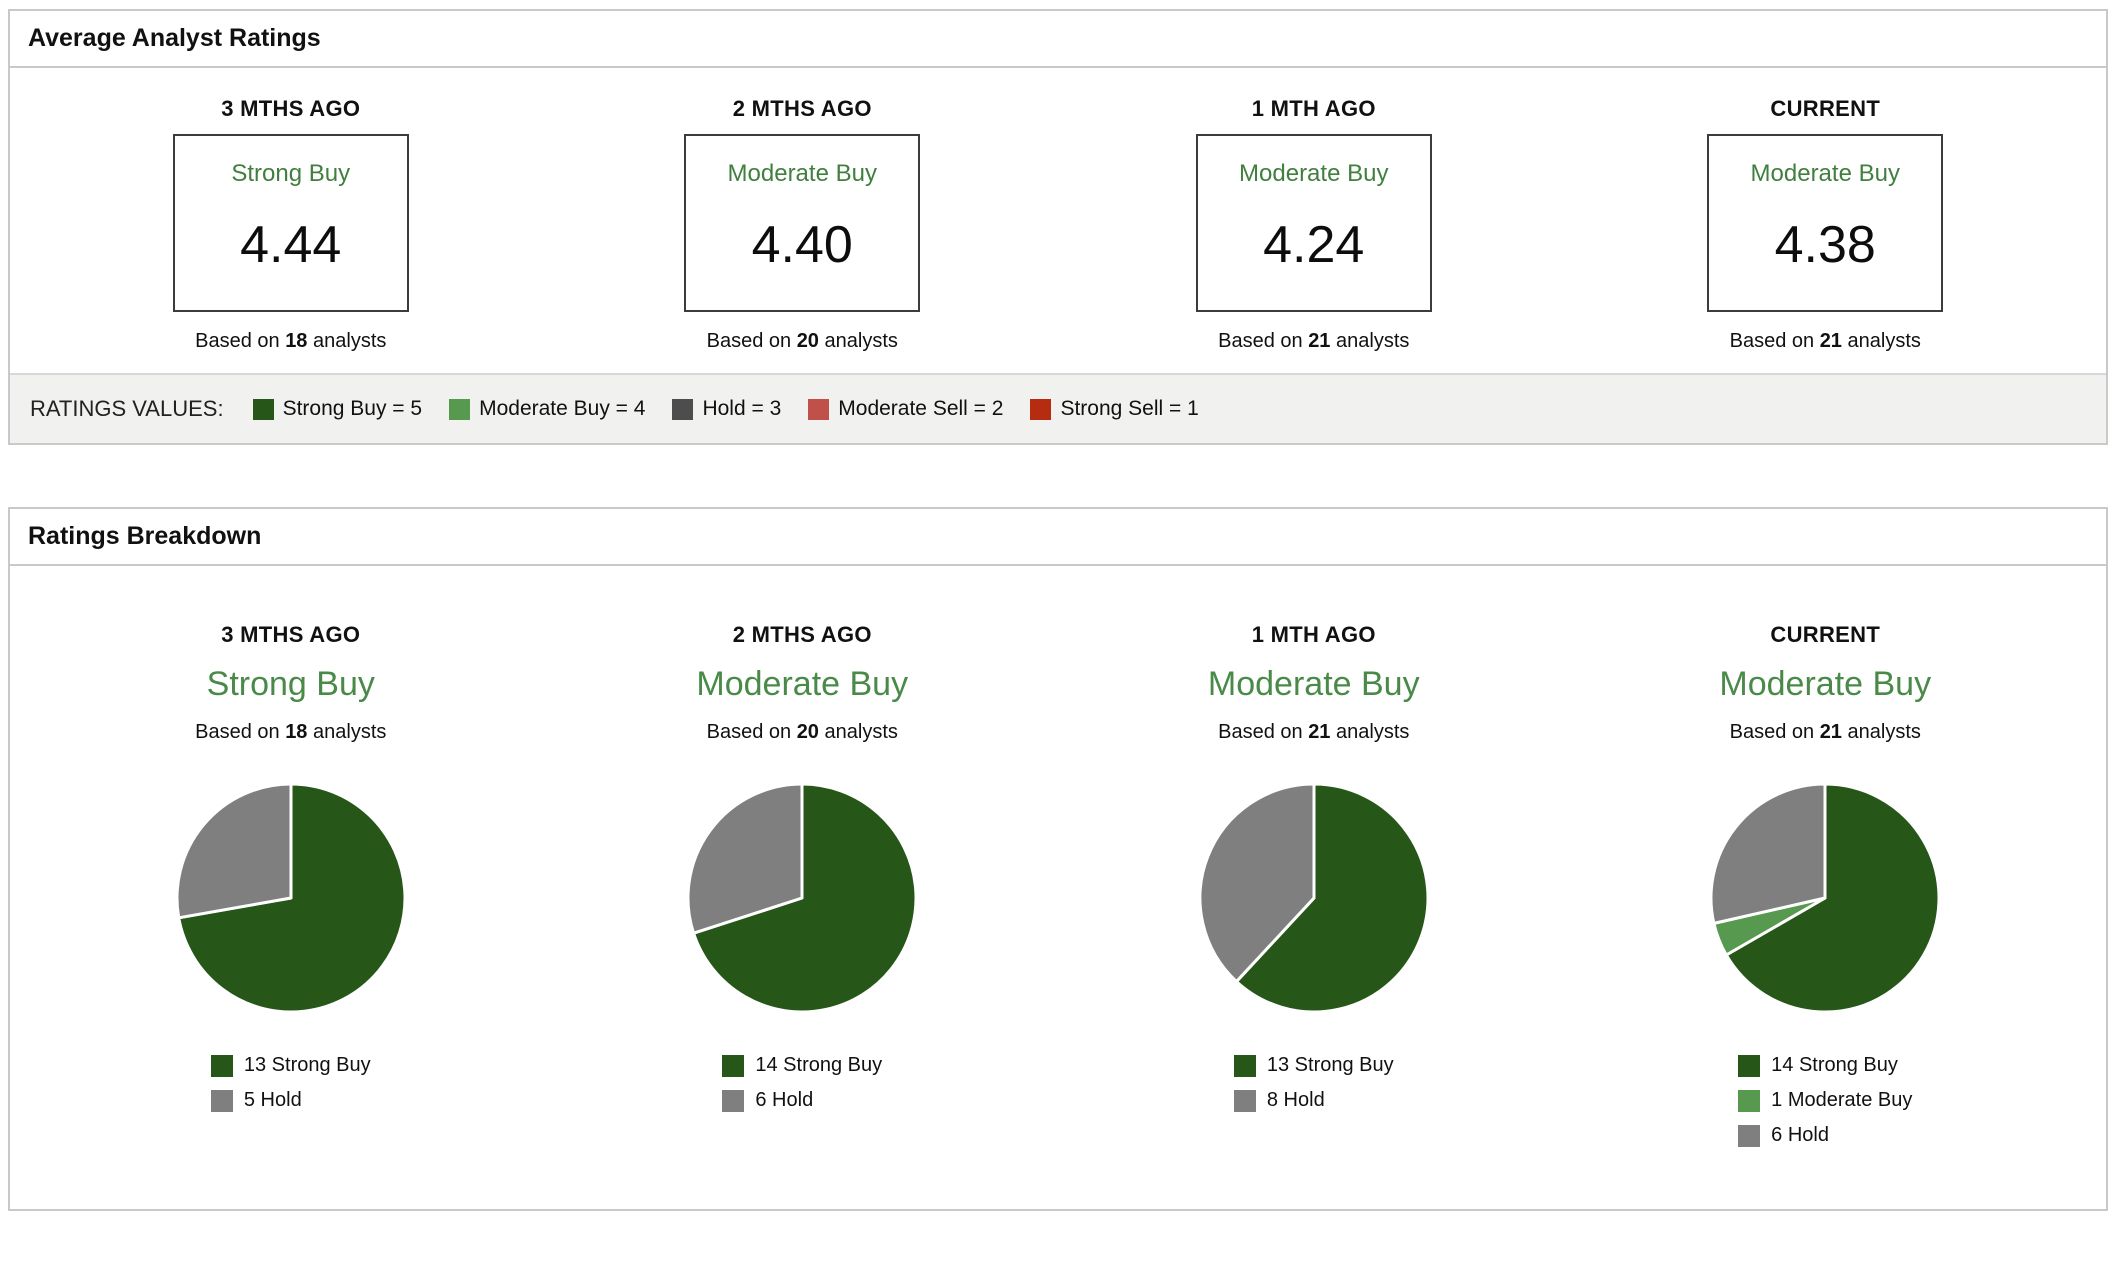 This screenshot has width=2116, height=1282. What do you see at coordinates (802, 634) in the screenshot?
I see `period-label: 2 MTHS AGO` at bounding box center [802, 634].